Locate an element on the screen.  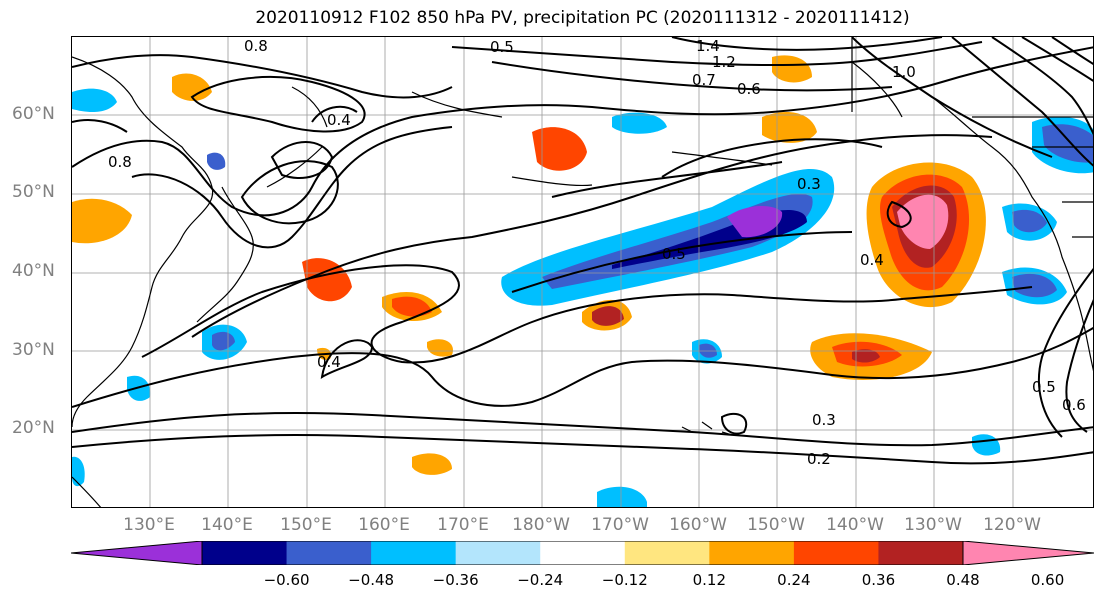
colorbar-tick-label: −0.48 is located at coordinates (371, 580).